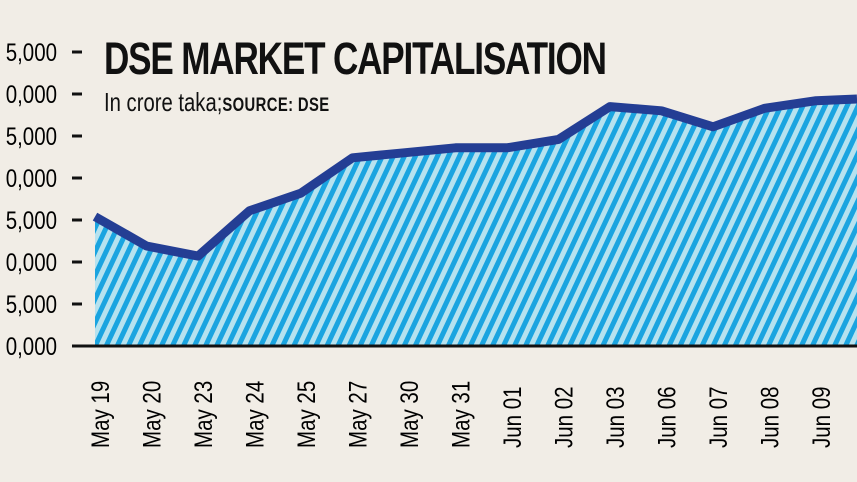  I want to click on x-tick-label: May 19, so click(100, 414).